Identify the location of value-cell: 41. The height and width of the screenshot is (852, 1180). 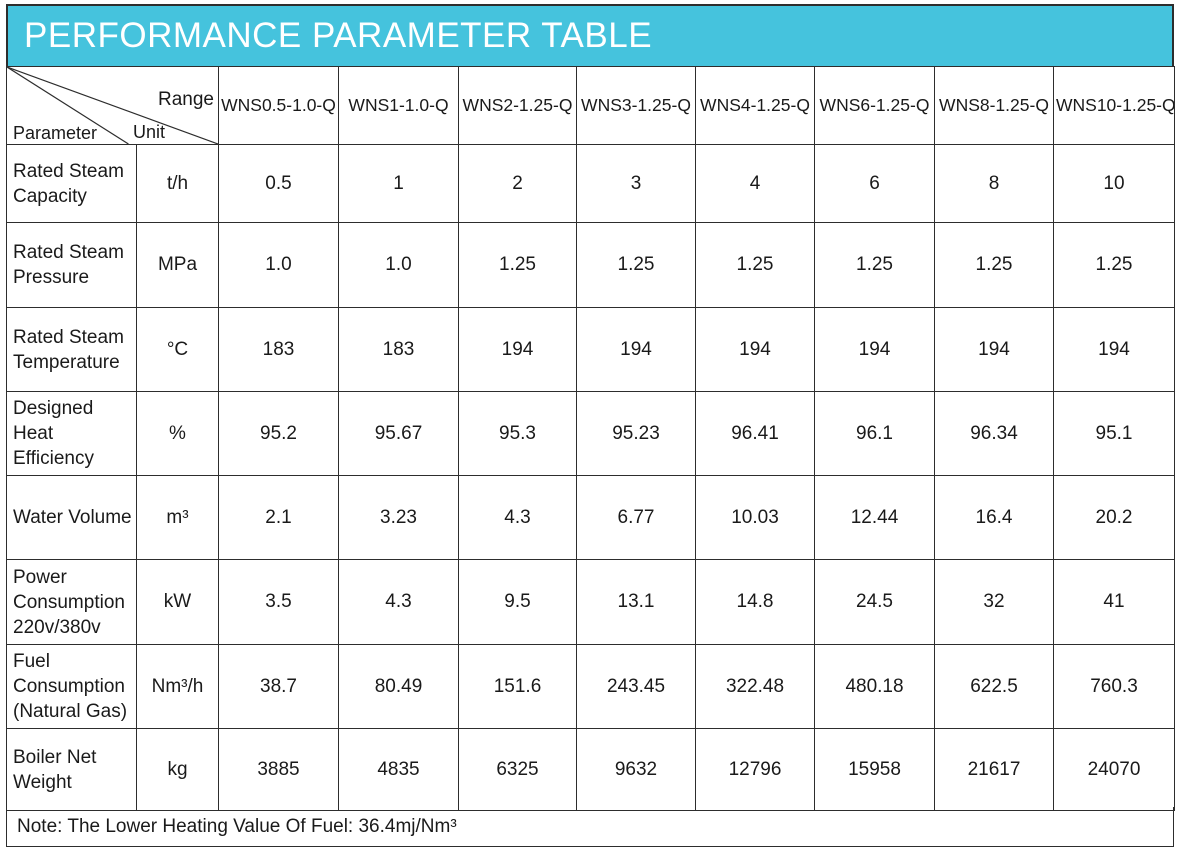
(1114, 602).